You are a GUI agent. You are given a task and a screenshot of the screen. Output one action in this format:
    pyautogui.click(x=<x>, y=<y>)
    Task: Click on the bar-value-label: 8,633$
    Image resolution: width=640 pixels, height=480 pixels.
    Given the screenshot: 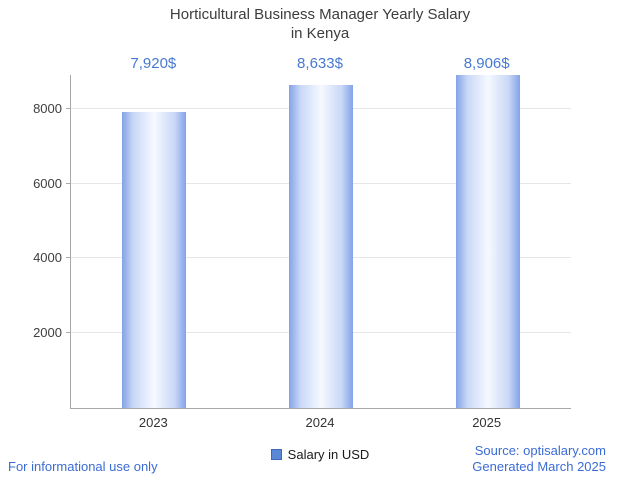 What is the action you would take?
    pyautogui.click(x=320, y=63)
    